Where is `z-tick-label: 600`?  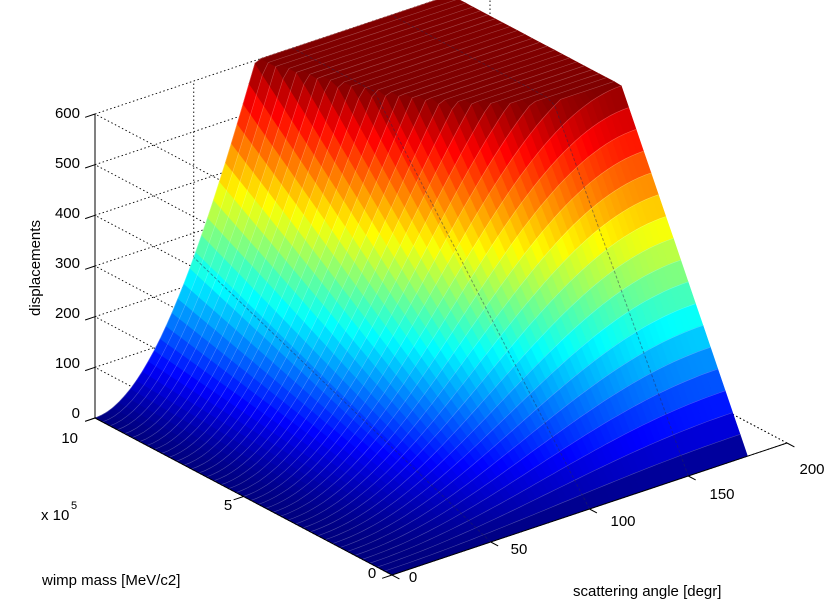 z-tick-label: 600 is located at coordinates (67, 113).